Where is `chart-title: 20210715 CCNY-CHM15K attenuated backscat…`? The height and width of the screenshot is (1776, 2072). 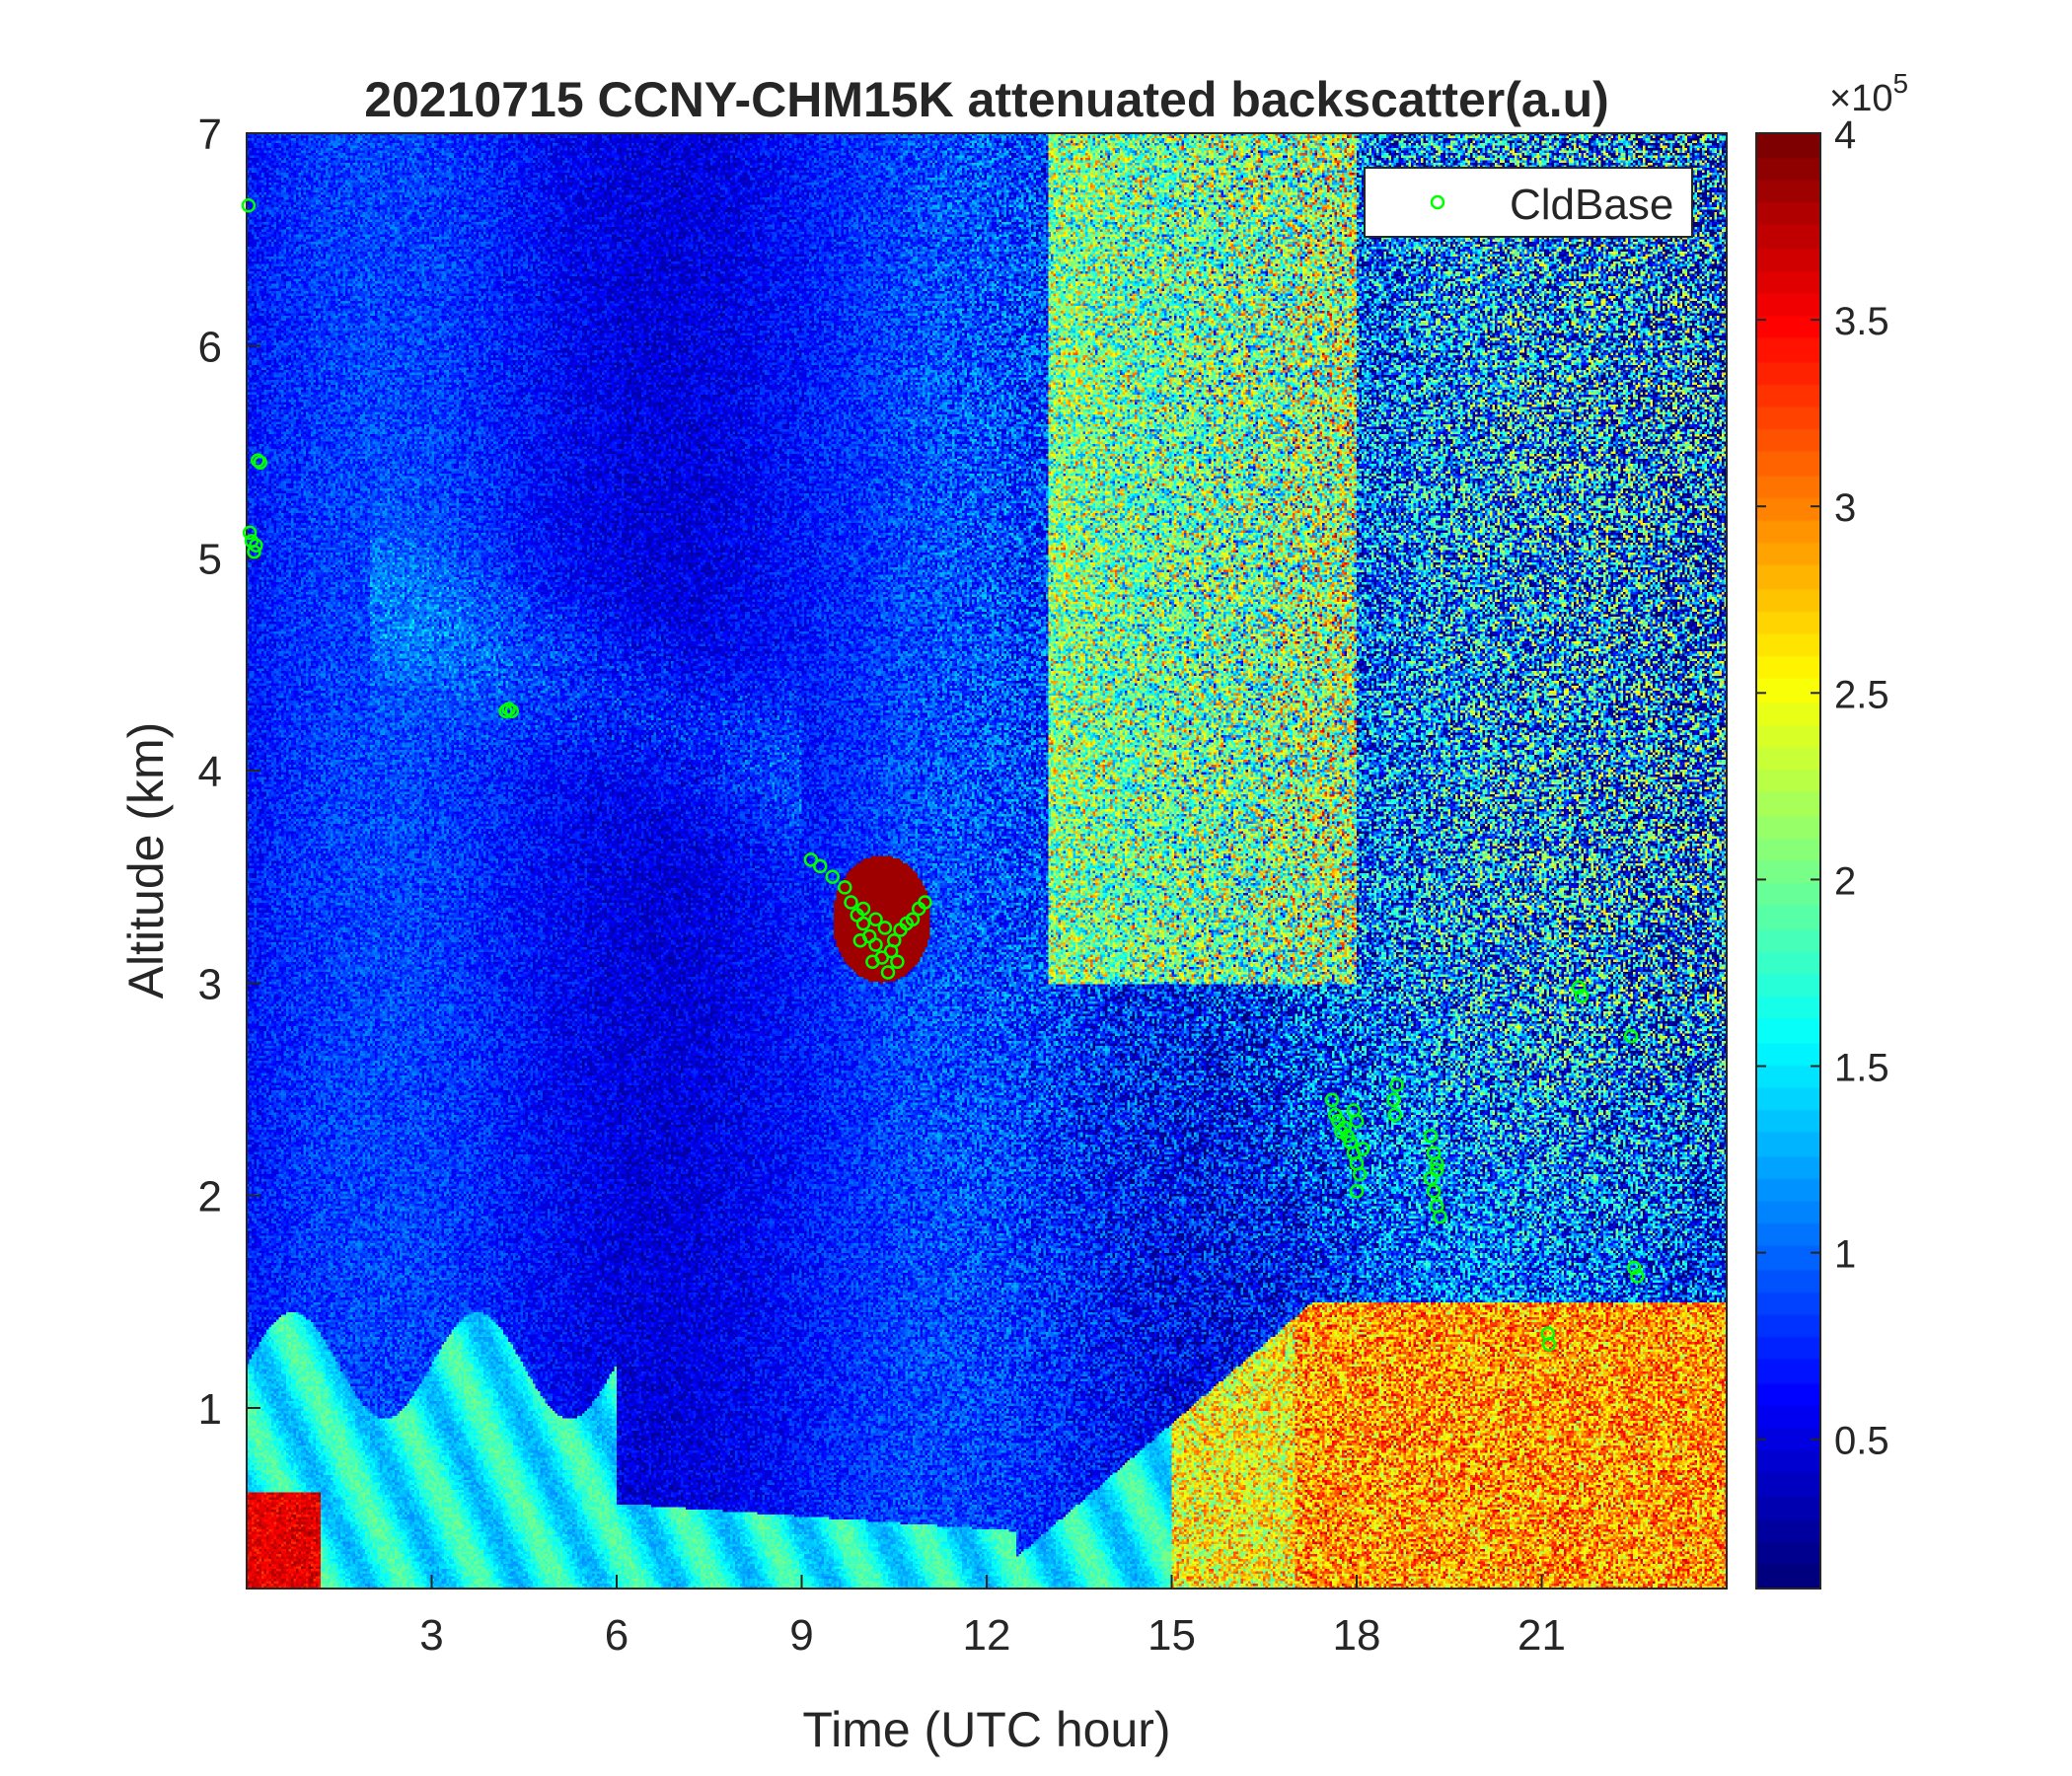 chart-title: 20210715 CCNY-CHM15K attenuated backscat… is located at coordinates (987, 99).